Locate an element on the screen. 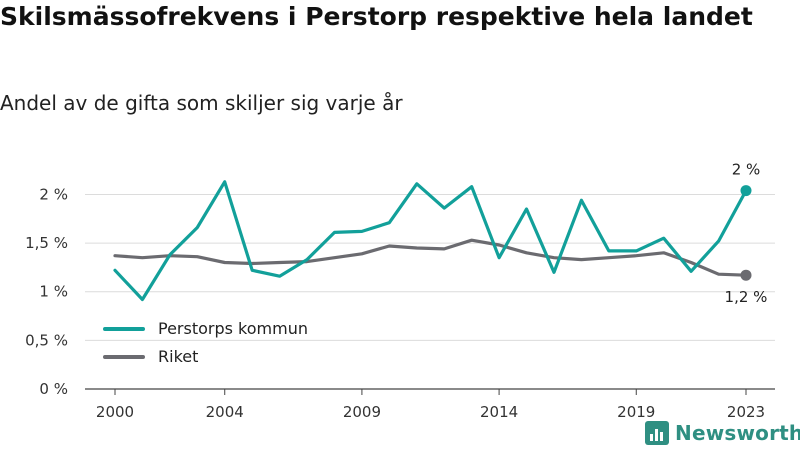  end-value-label: 2 % is located at coordinates (746, 170).